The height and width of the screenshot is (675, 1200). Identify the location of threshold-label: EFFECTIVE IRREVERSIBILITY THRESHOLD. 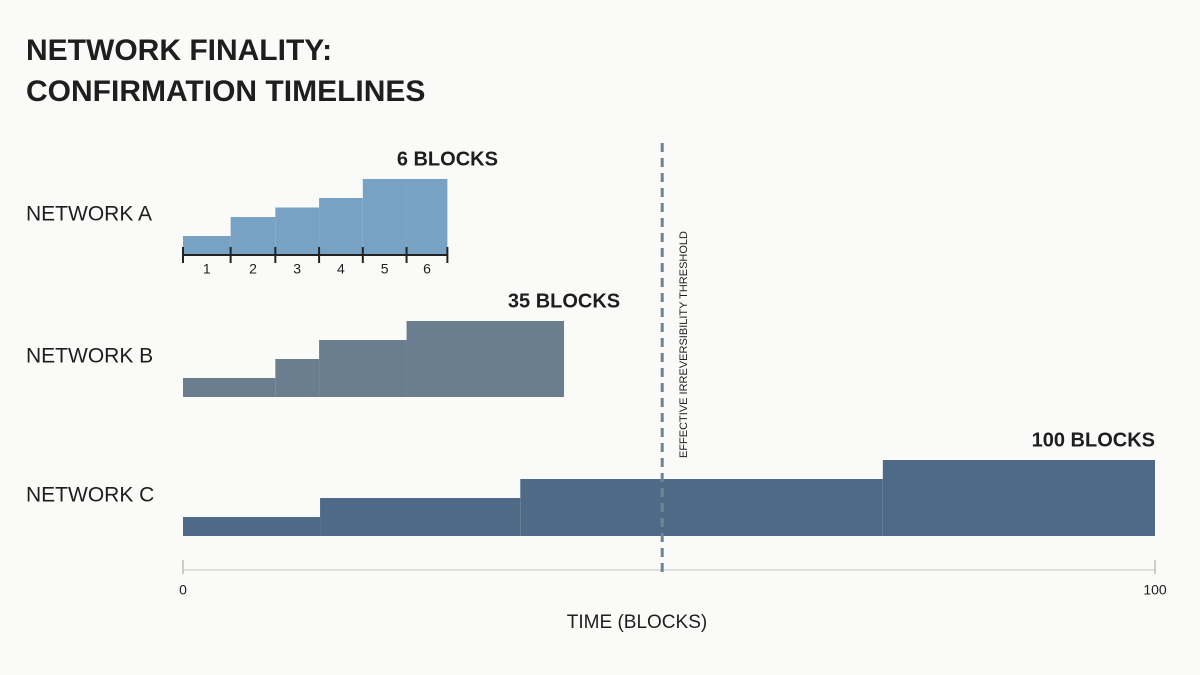
(684, 344).